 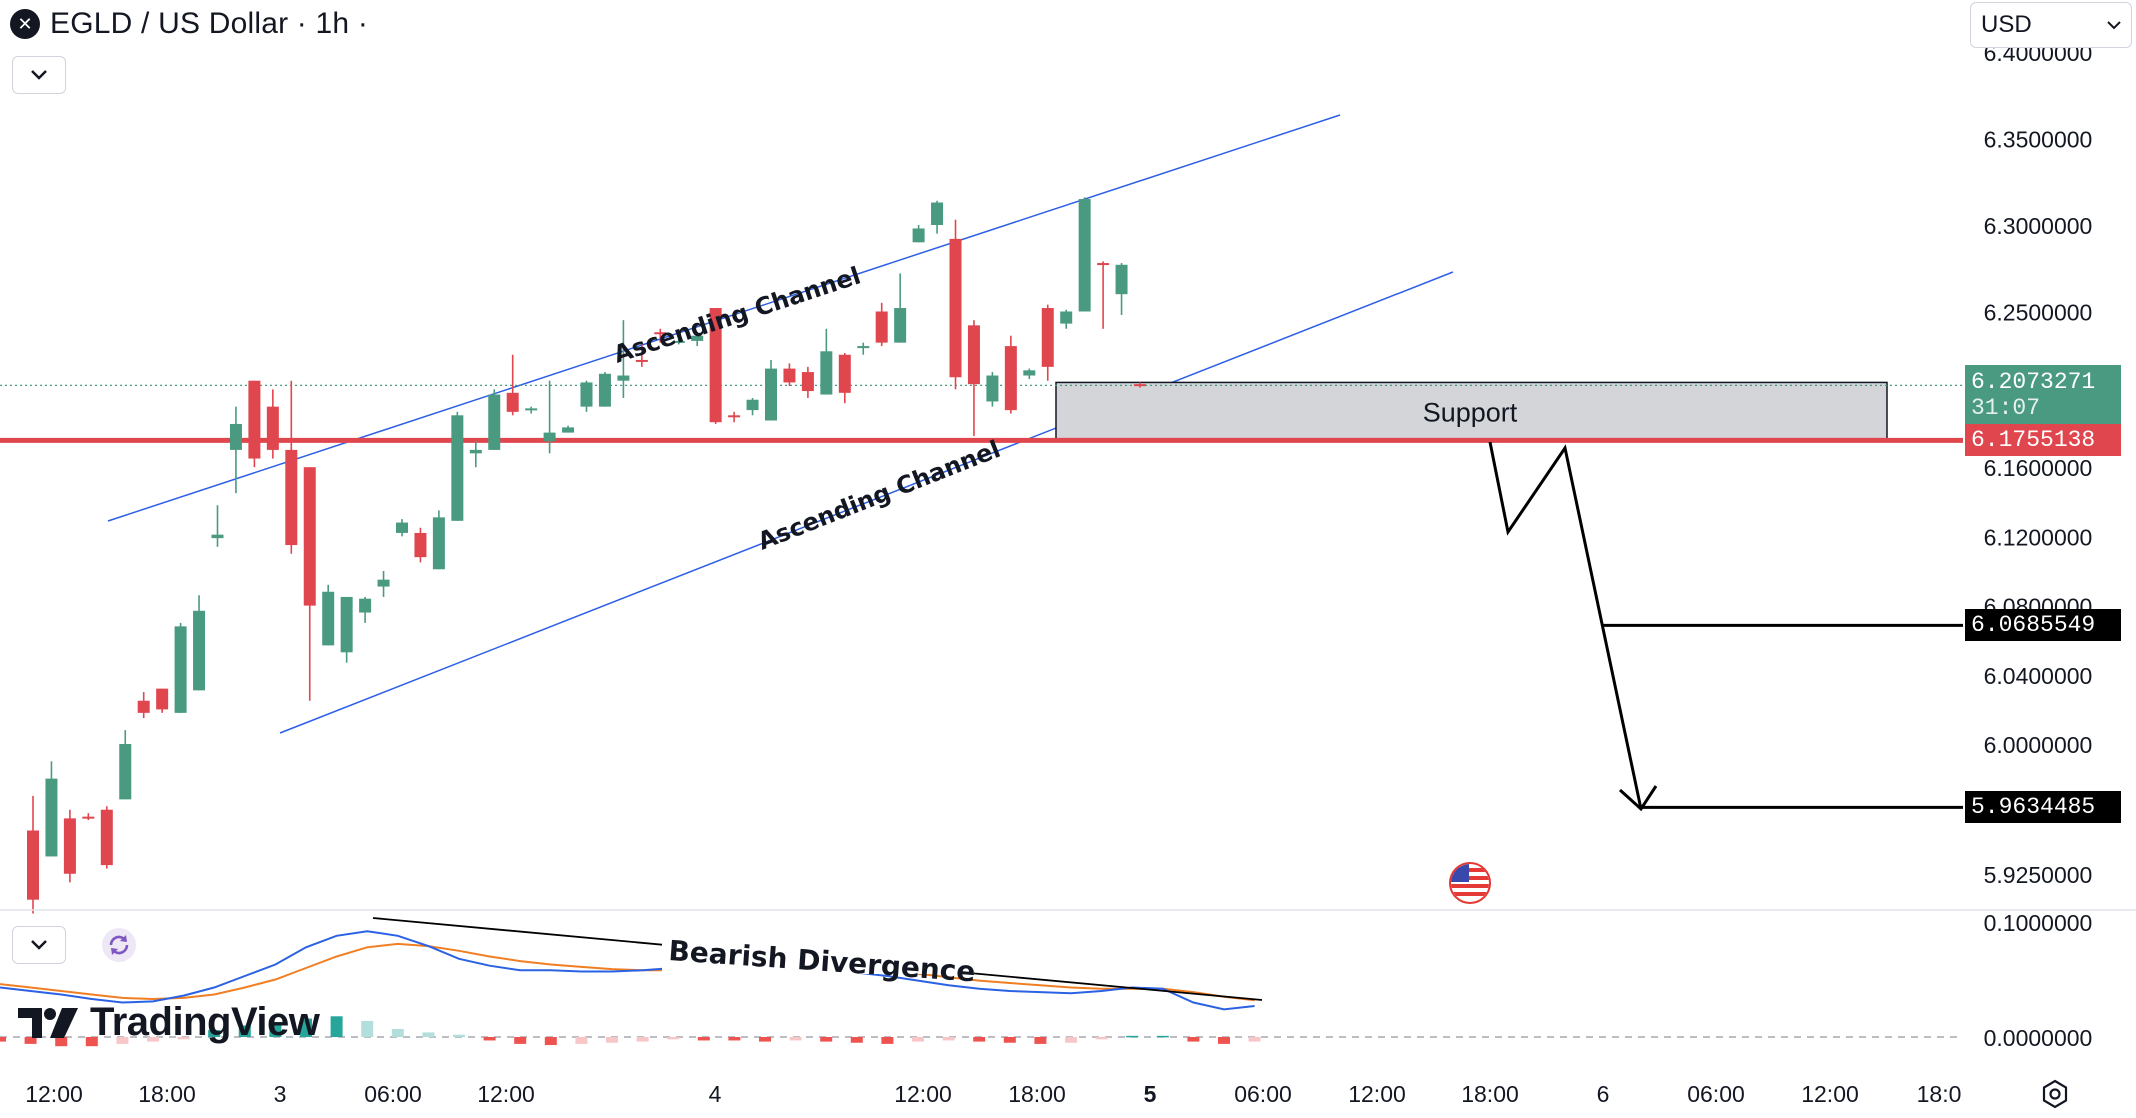 I want to click on us-flag-event-icon, so click(x=1470, y=883).